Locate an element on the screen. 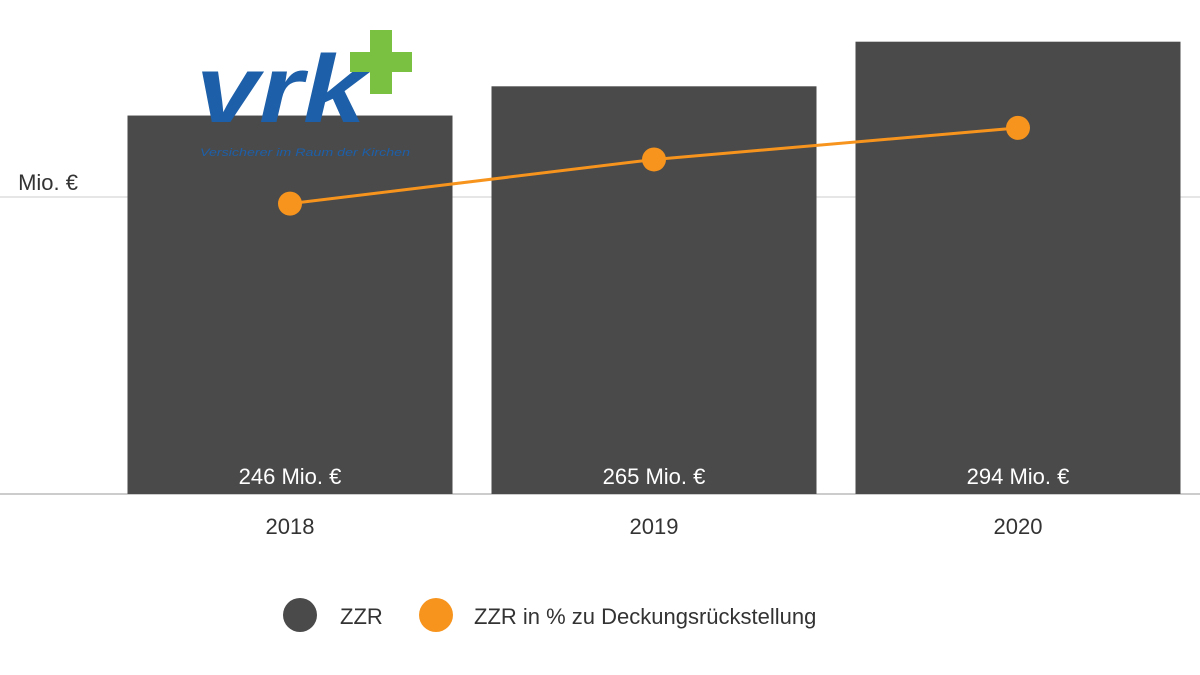  x-tick-label-2019: 2019 is located at coordinates (654, 526).